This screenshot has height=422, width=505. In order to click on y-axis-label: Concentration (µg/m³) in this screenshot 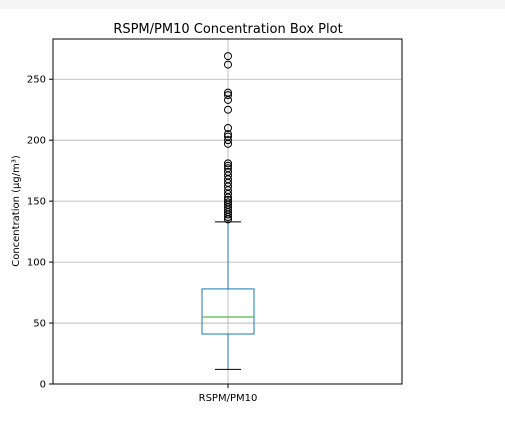, I will do `click(16, 211)`.